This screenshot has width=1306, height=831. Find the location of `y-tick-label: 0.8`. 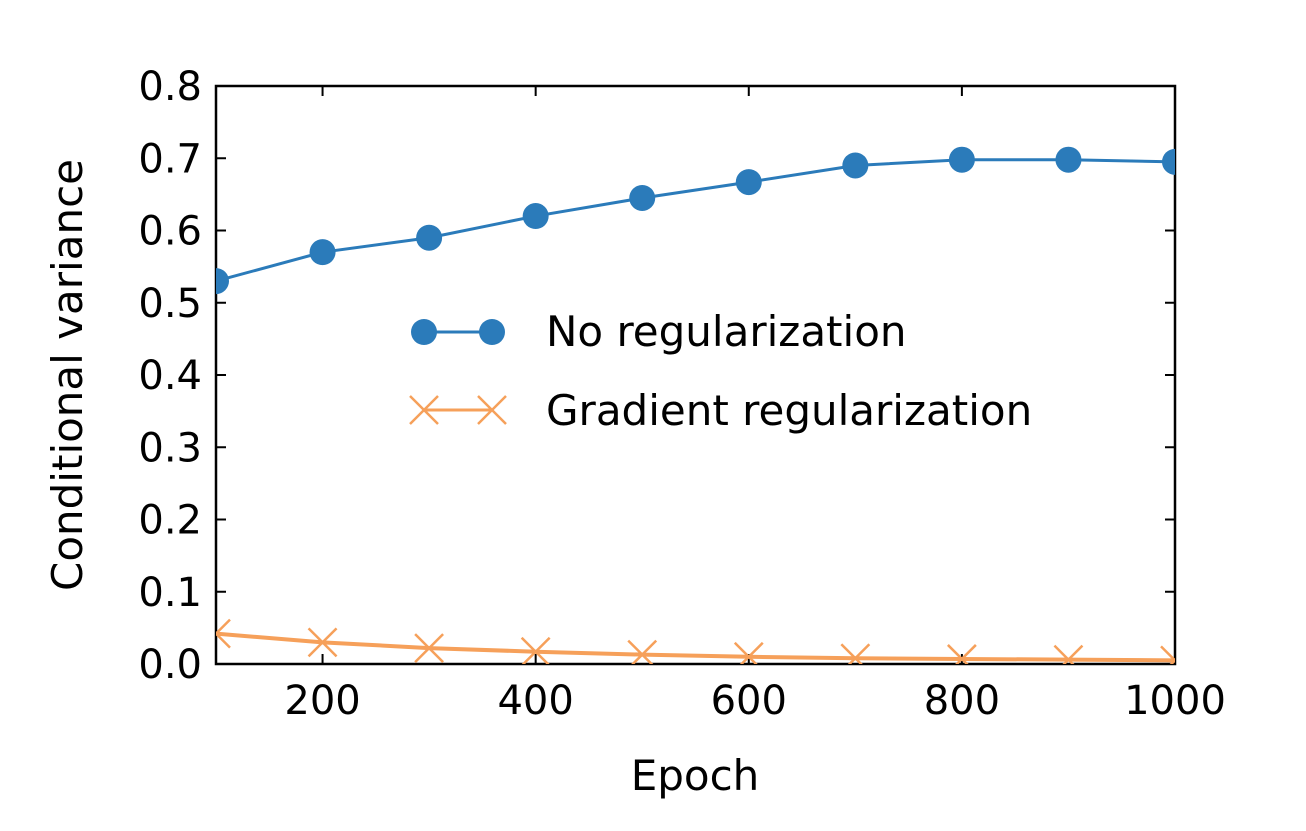

y-tick-label: 0.8 is located at coordinates (170, 87).